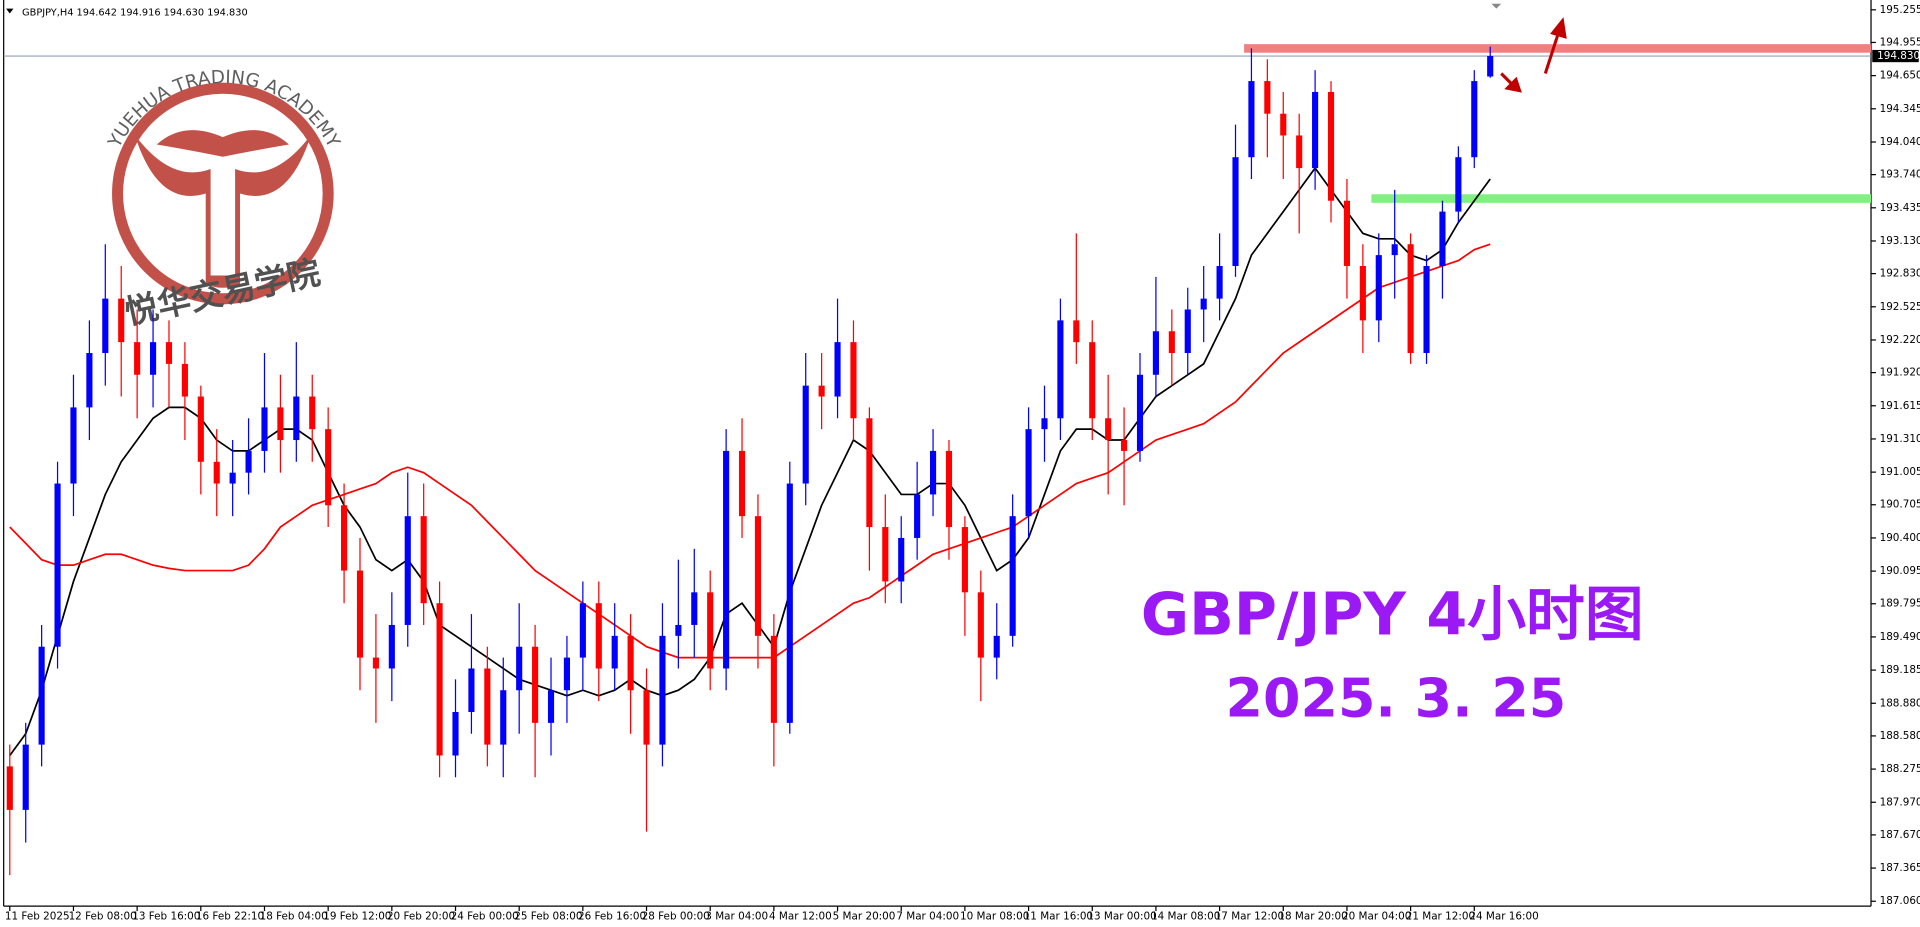  I want to click on x-tick-label: 11 Mar 16:00, so click(1058, 916).